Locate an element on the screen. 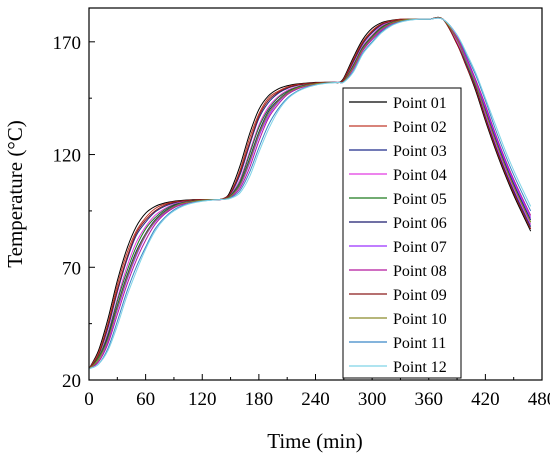 The image size is (550, 462). legend-label: Point 11 is located at coordinates (419, 343).